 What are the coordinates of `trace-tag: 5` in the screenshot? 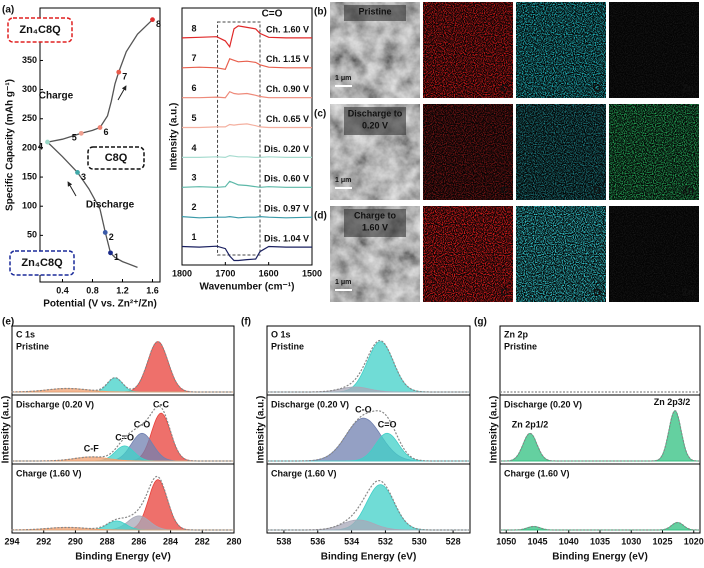 It's located at (193, 118).